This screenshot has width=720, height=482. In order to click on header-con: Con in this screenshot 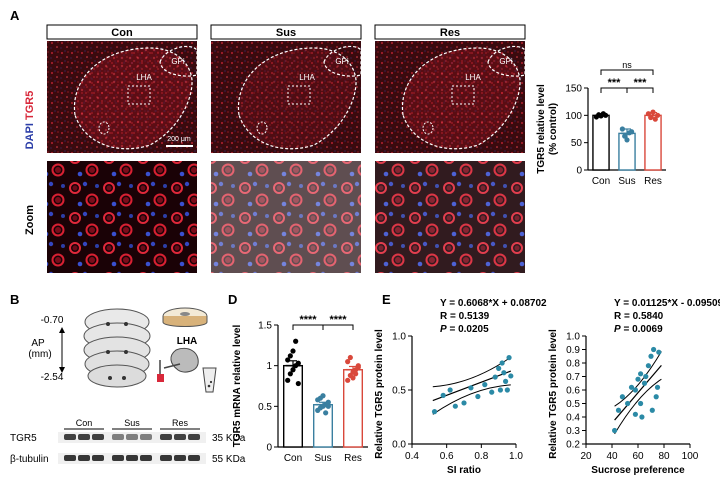, I will do `click(122, 33)`.